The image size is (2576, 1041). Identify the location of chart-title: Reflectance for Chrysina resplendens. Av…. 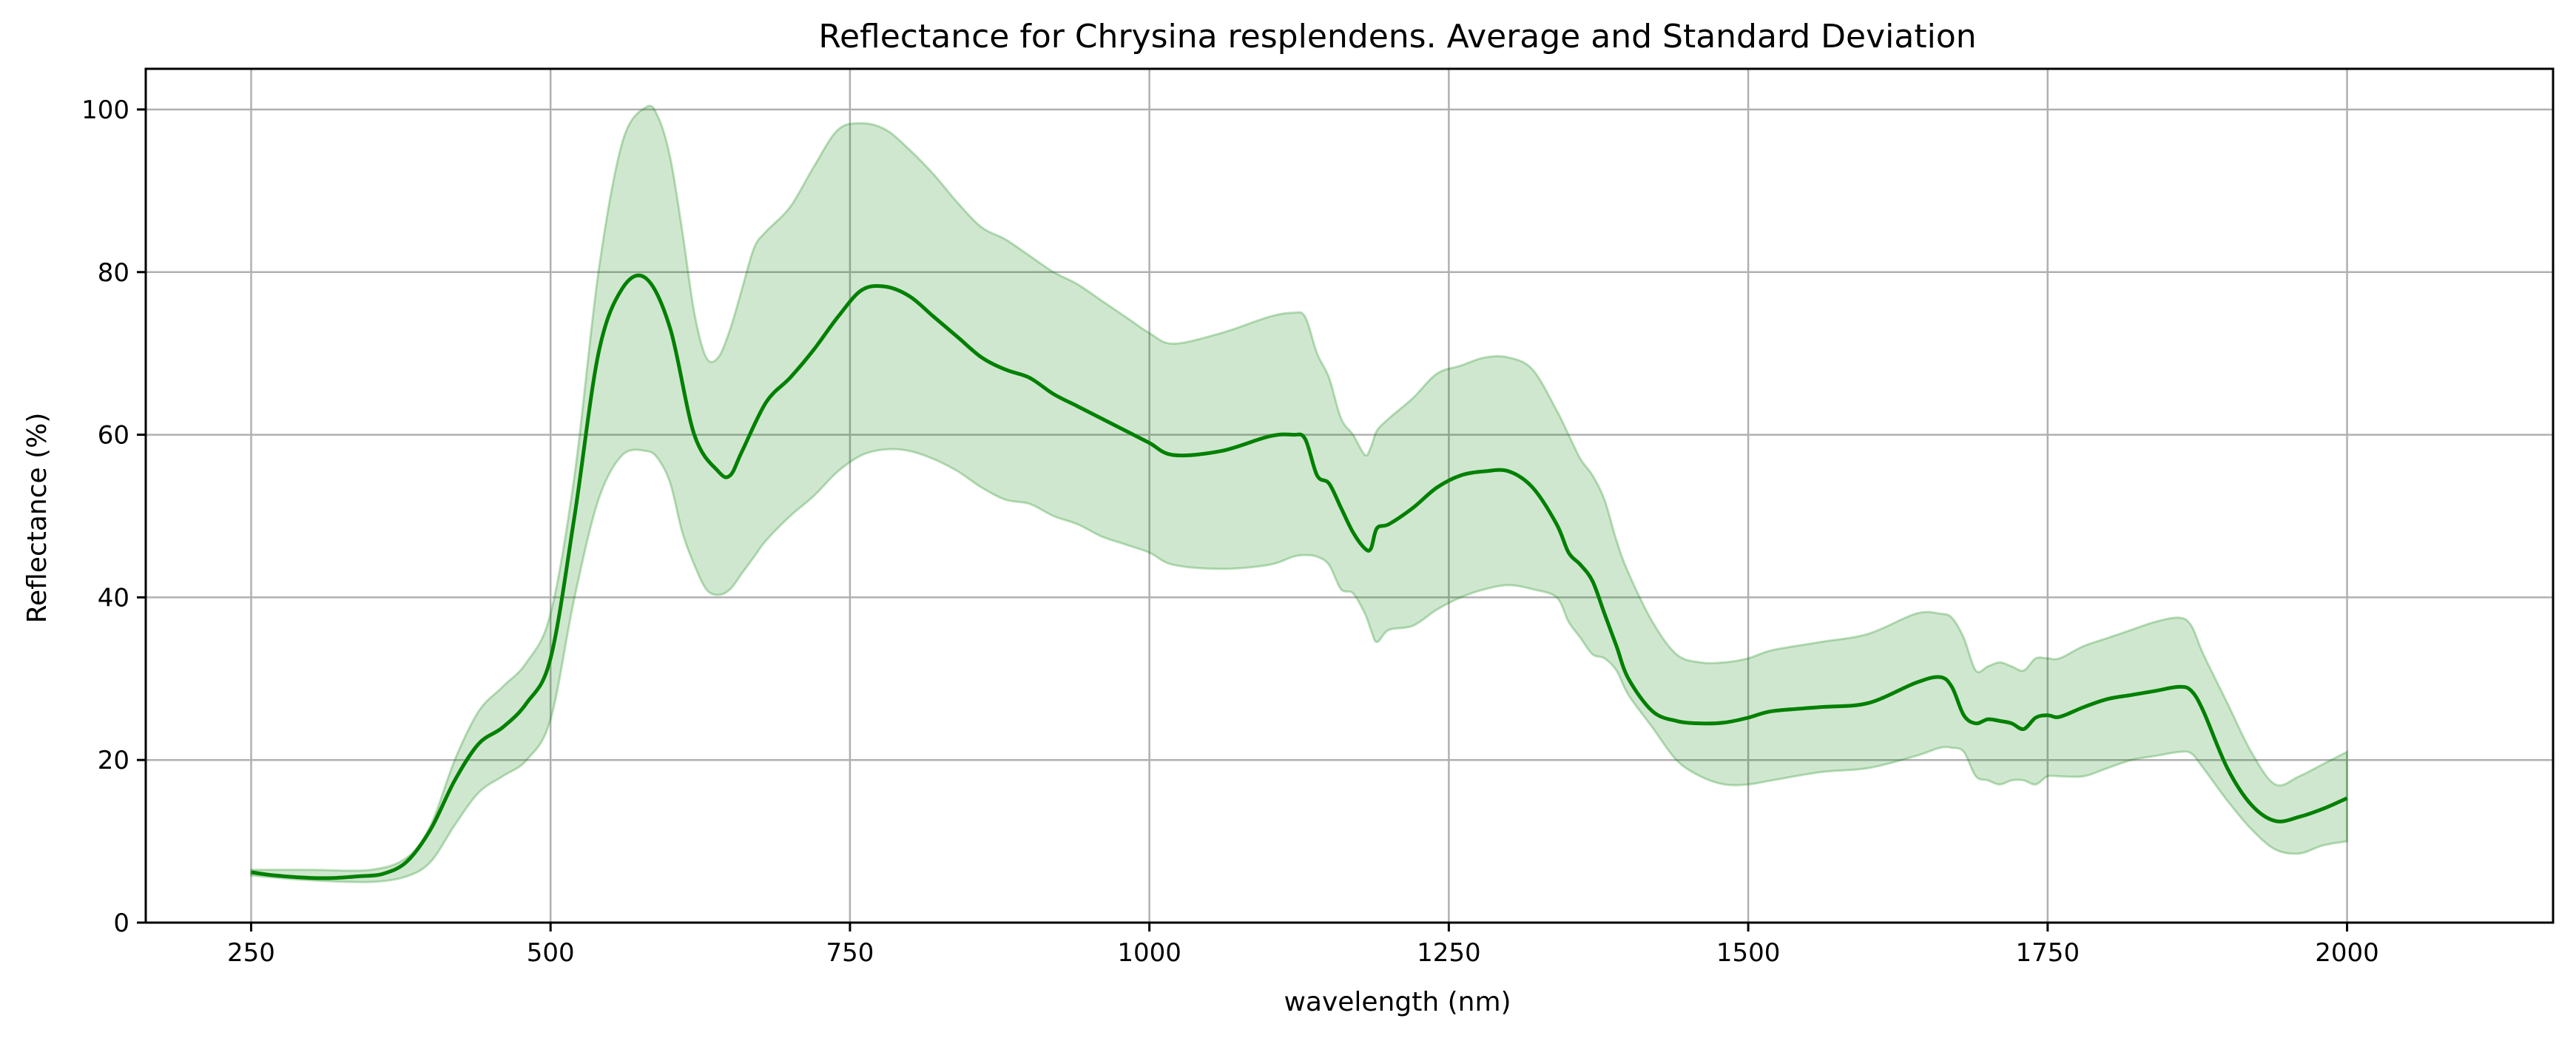
(1397, 36).